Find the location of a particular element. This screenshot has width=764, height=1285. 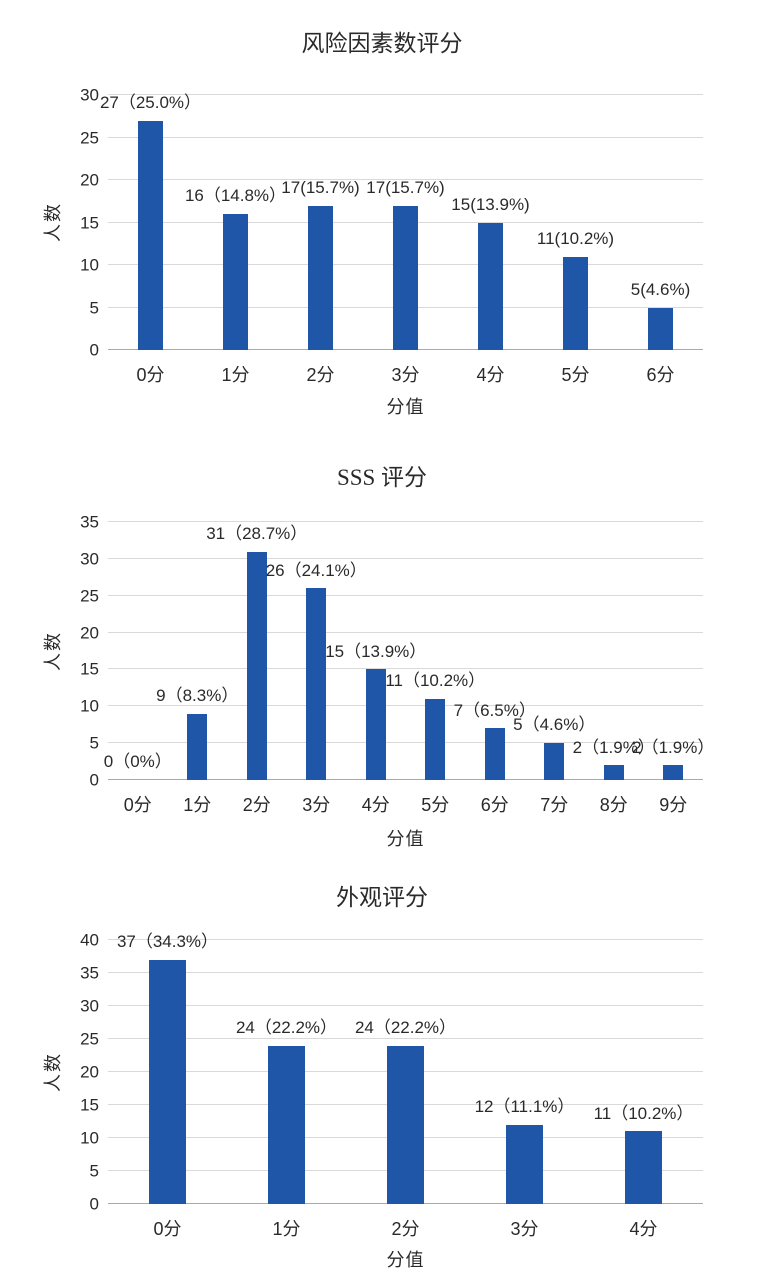

data-label: 15（13.9%） is located at coordinates (376, 651).